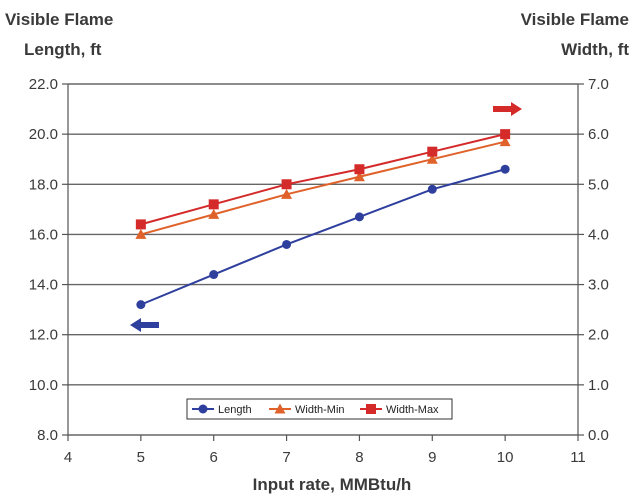 This screenshot has height=500, width=635. I want to click on y-left-tick-label: 8.0, so click(47, 435).